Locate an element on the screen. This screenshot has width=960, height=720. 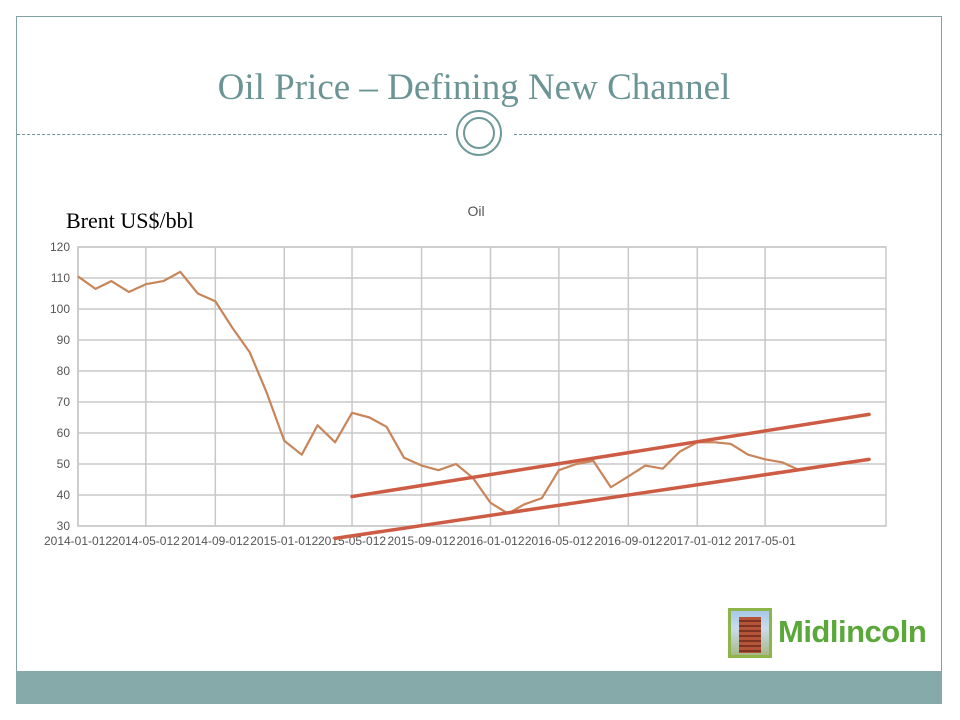
footer-bar is located at coordinates (479, 687).